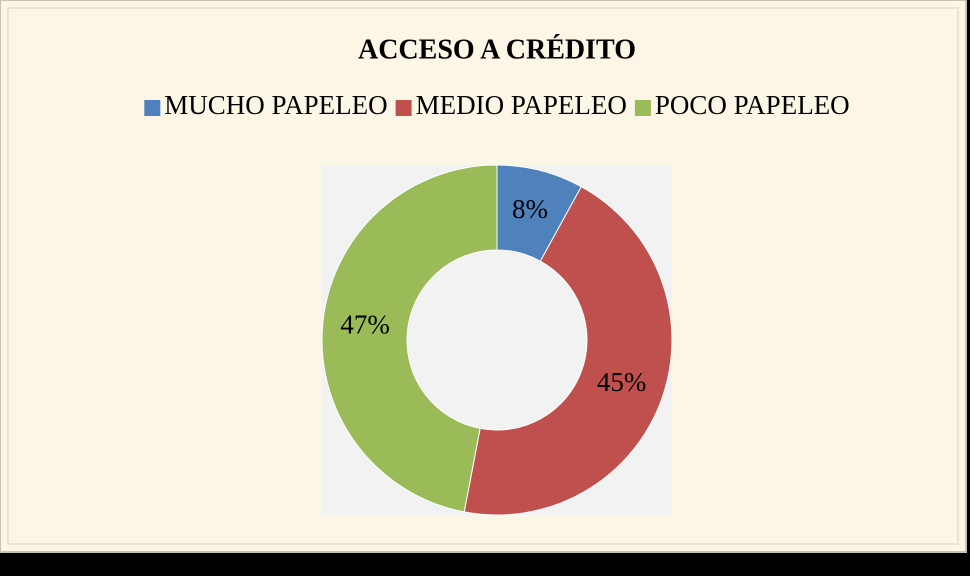  What do you see at coordinates (275, 105) in the screenshot?
I see `legend-label: MUCHO PAPELEO` at bounding box center [275, 105].